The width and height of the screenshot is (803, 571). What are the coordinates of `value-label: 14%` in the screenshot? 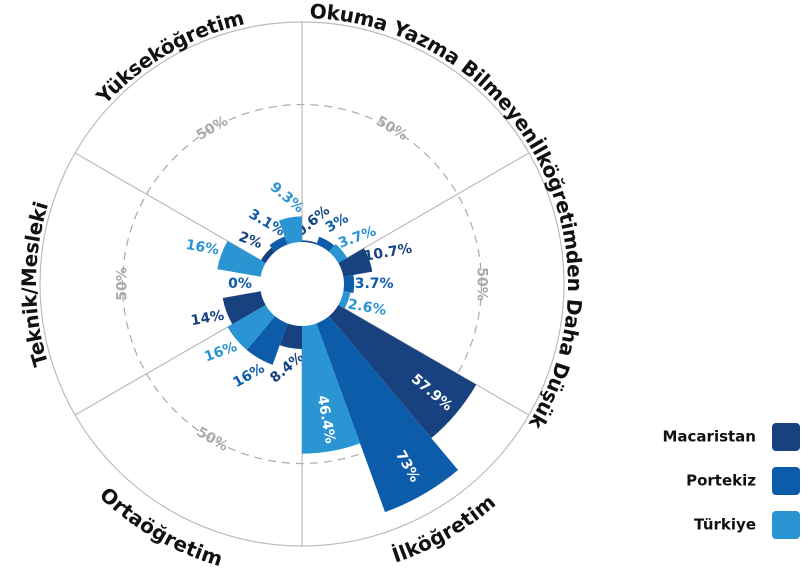 It's located at (208, 319).